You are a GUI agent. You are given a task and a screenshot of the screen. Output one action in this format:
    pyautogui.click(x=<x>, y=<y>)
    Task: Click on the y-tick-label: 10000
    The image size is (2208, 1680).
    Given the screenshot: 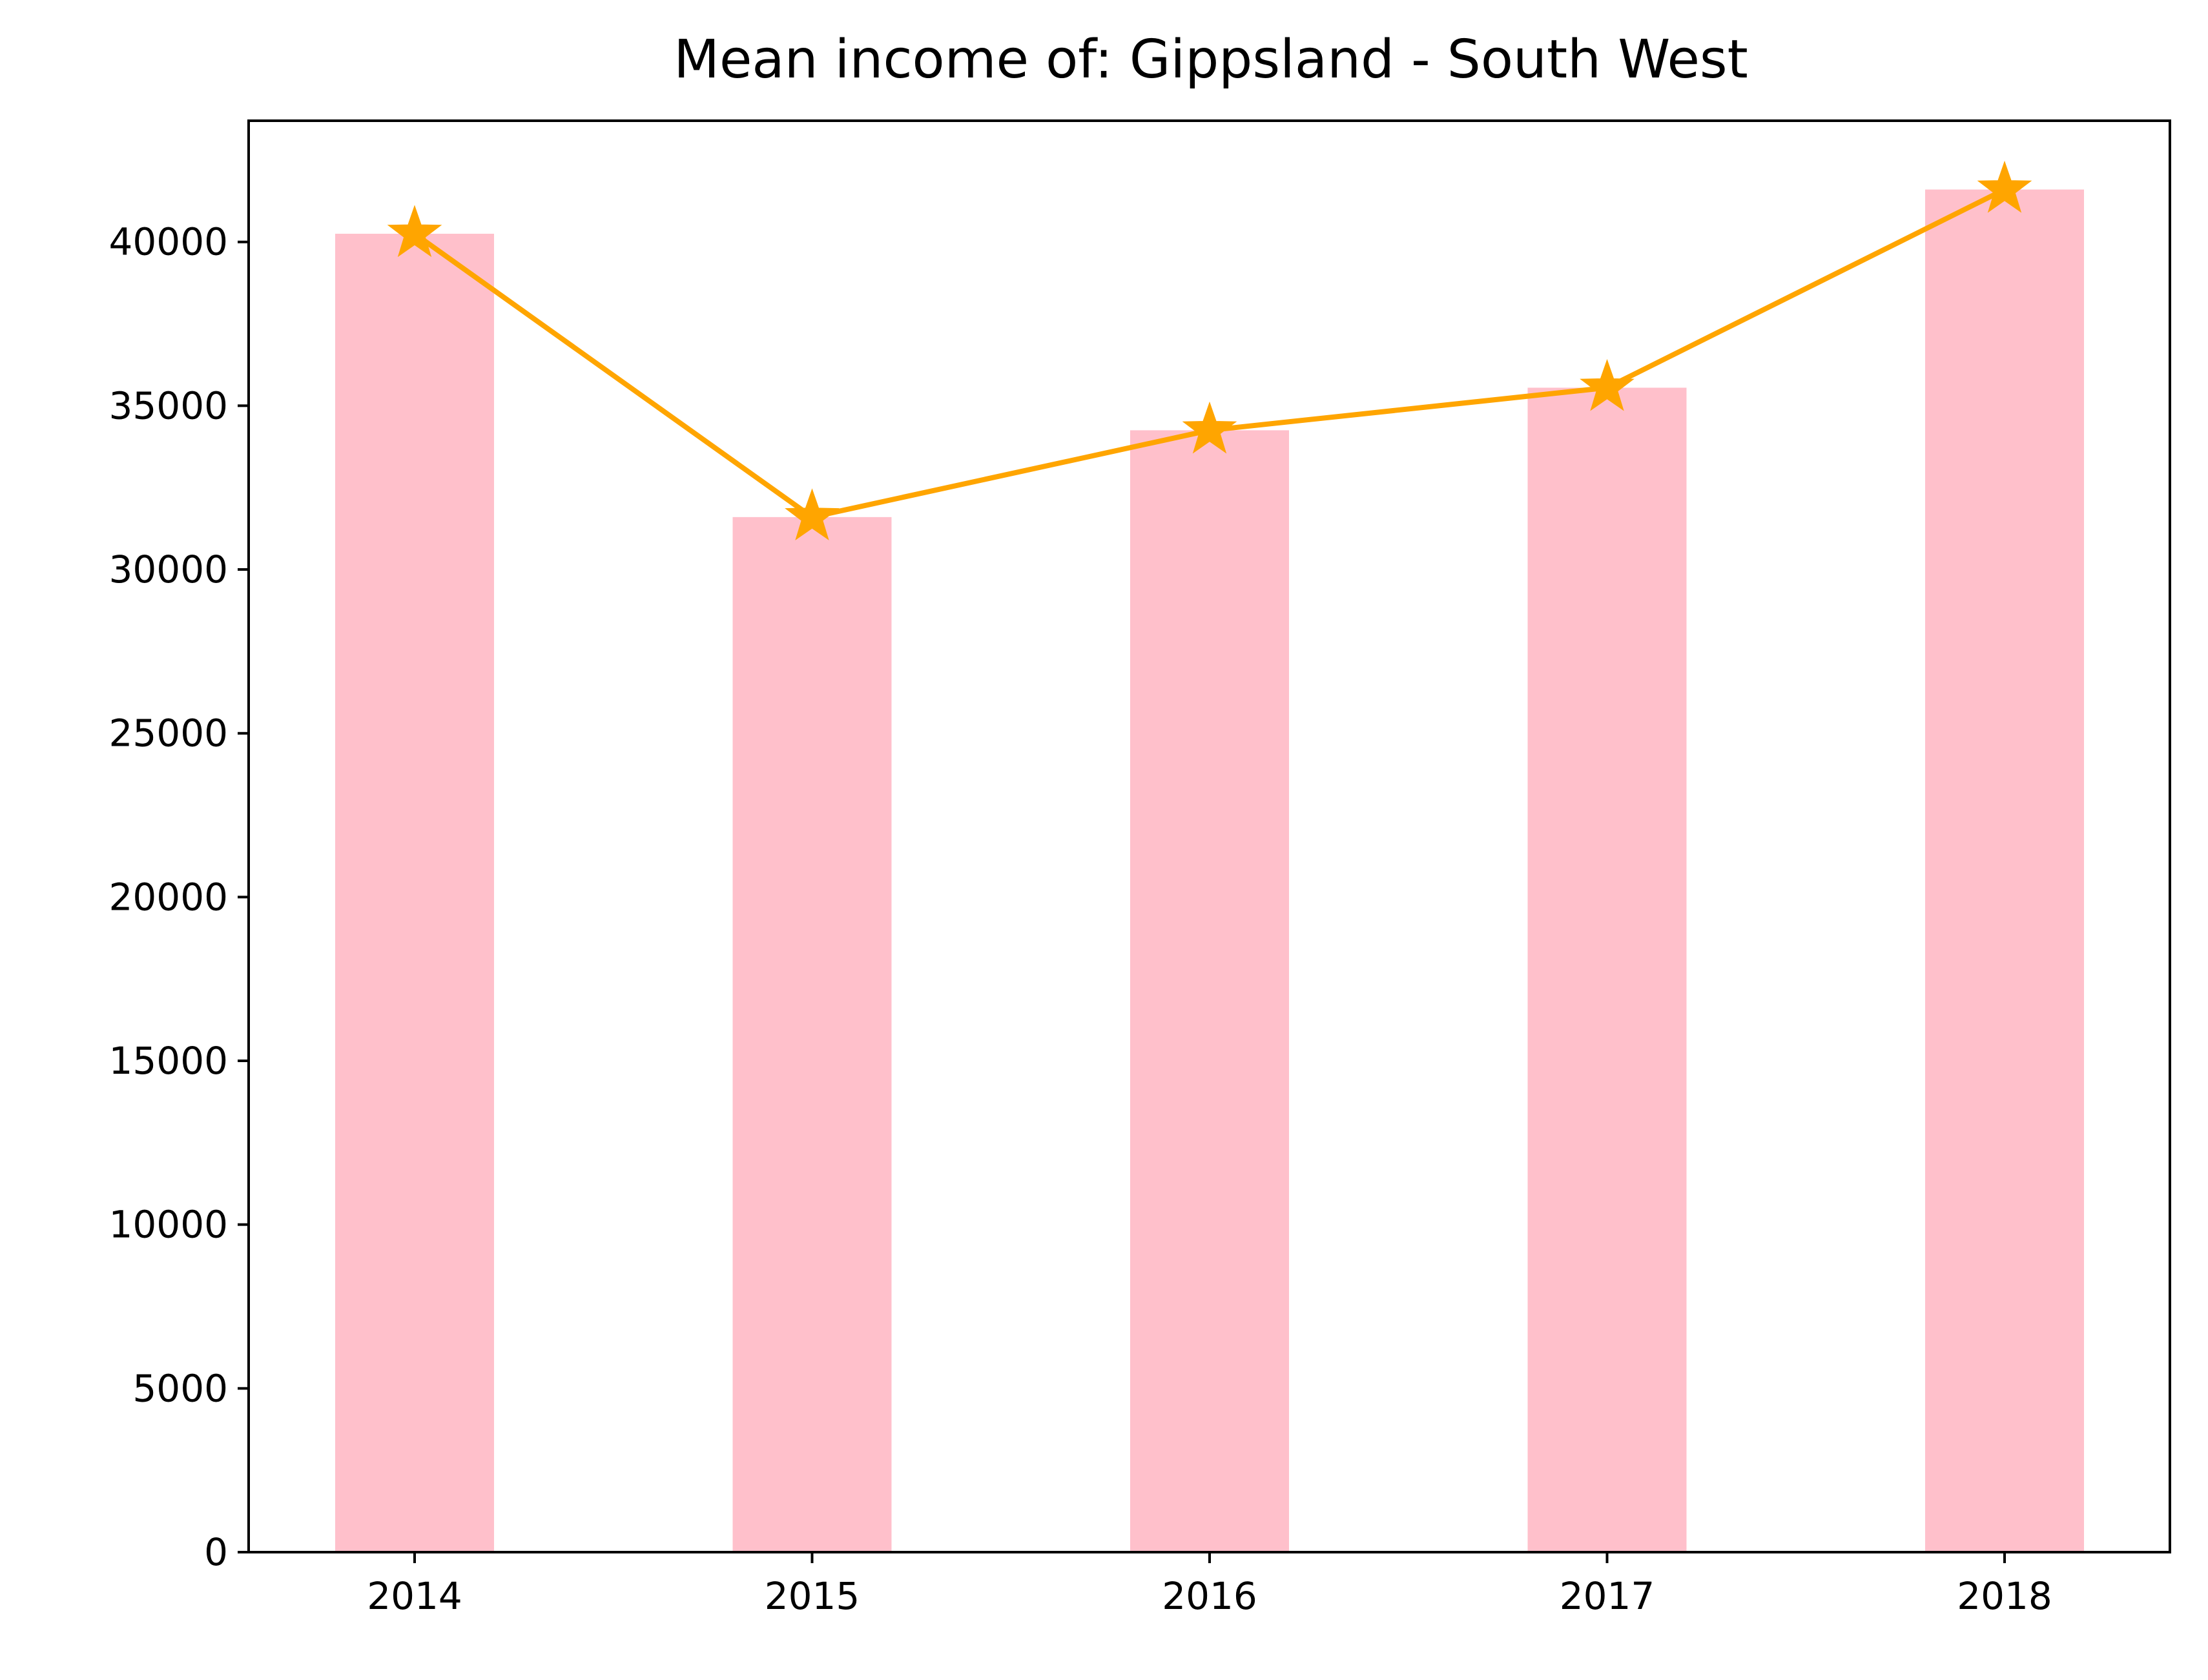 What is the action you would take?
    pyautogui.click(x=168, y=1225)
    